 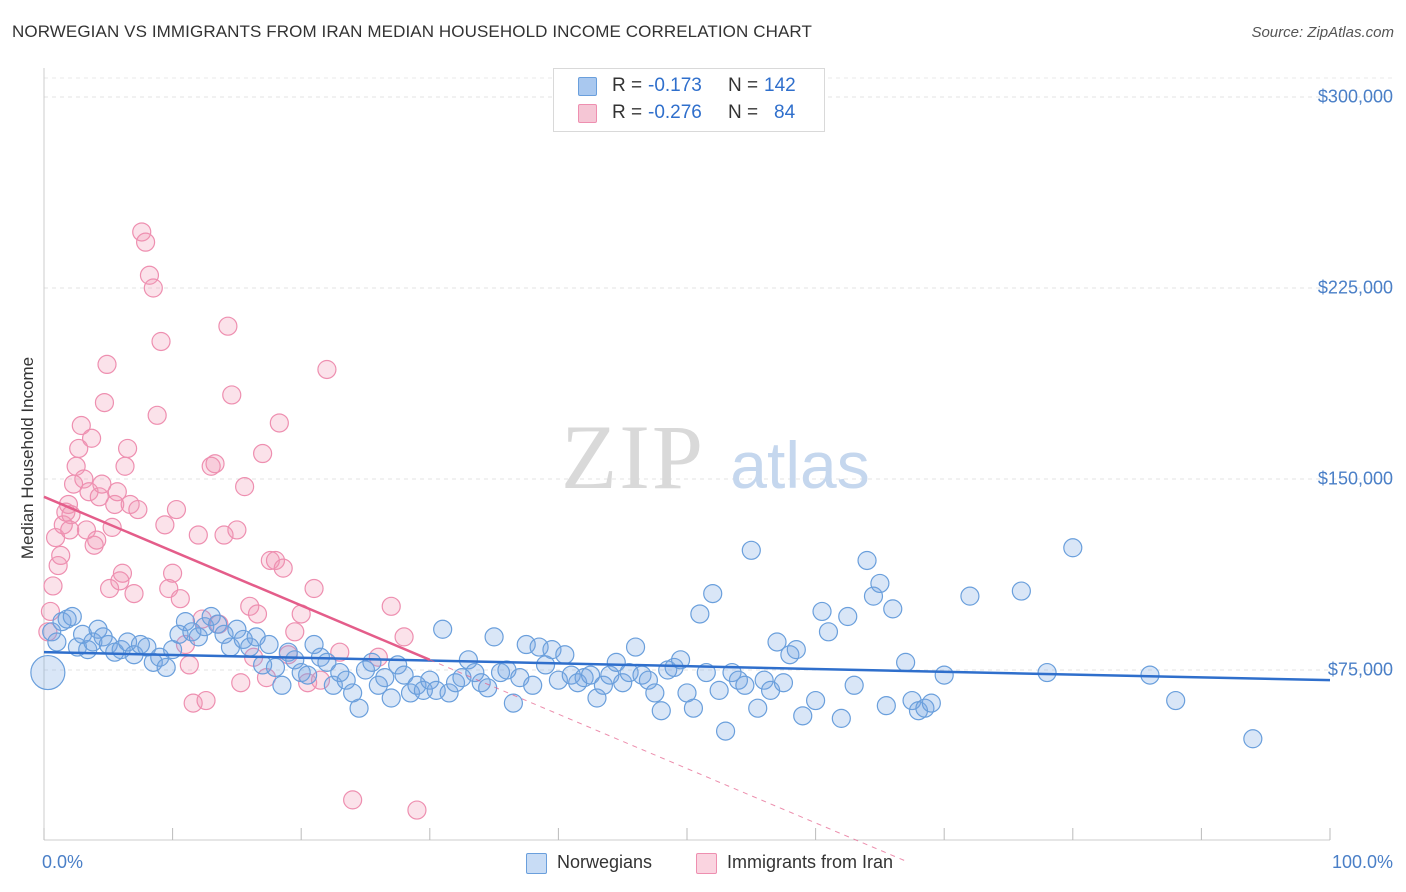 I want to click on watermark-zip: ZIP, so click(x=633, y=457).